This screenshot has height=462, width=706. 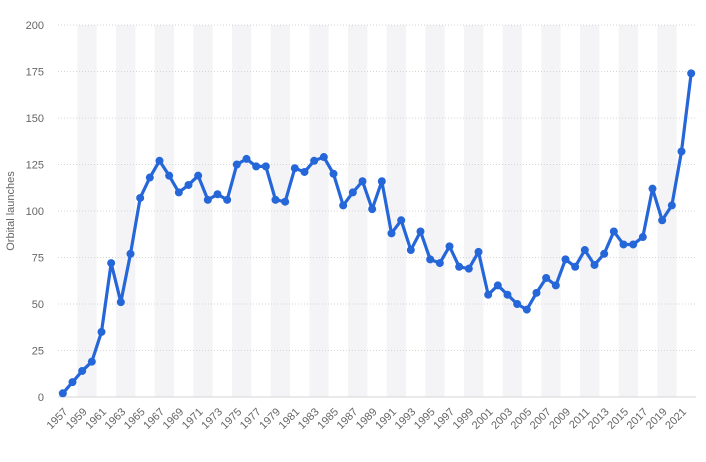 I want to click on x-tick-label: 1993, so click(x=406, y=419).